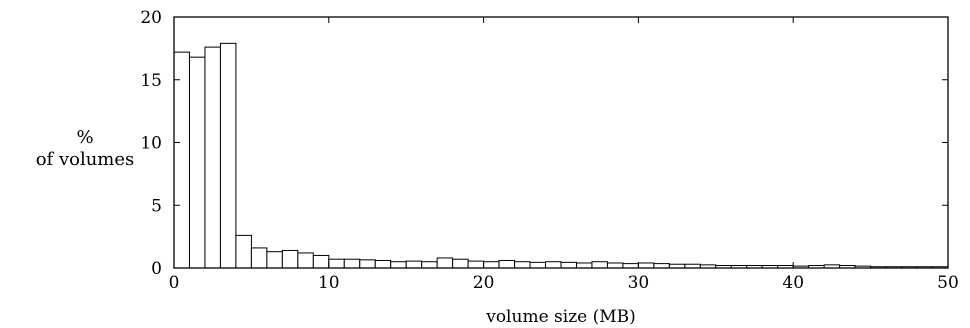 Image resolution: width=970 pixels, height=328 pixels. What do you see at coordinates (793, 283) in the screenshot?
I see `x-tick-label: 40` at bounding box center [793, 283].